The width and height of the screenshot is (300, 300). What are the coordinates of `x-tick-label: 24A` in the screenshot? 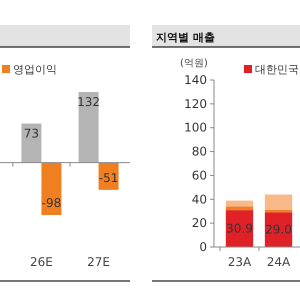 It's located at (279, 262).